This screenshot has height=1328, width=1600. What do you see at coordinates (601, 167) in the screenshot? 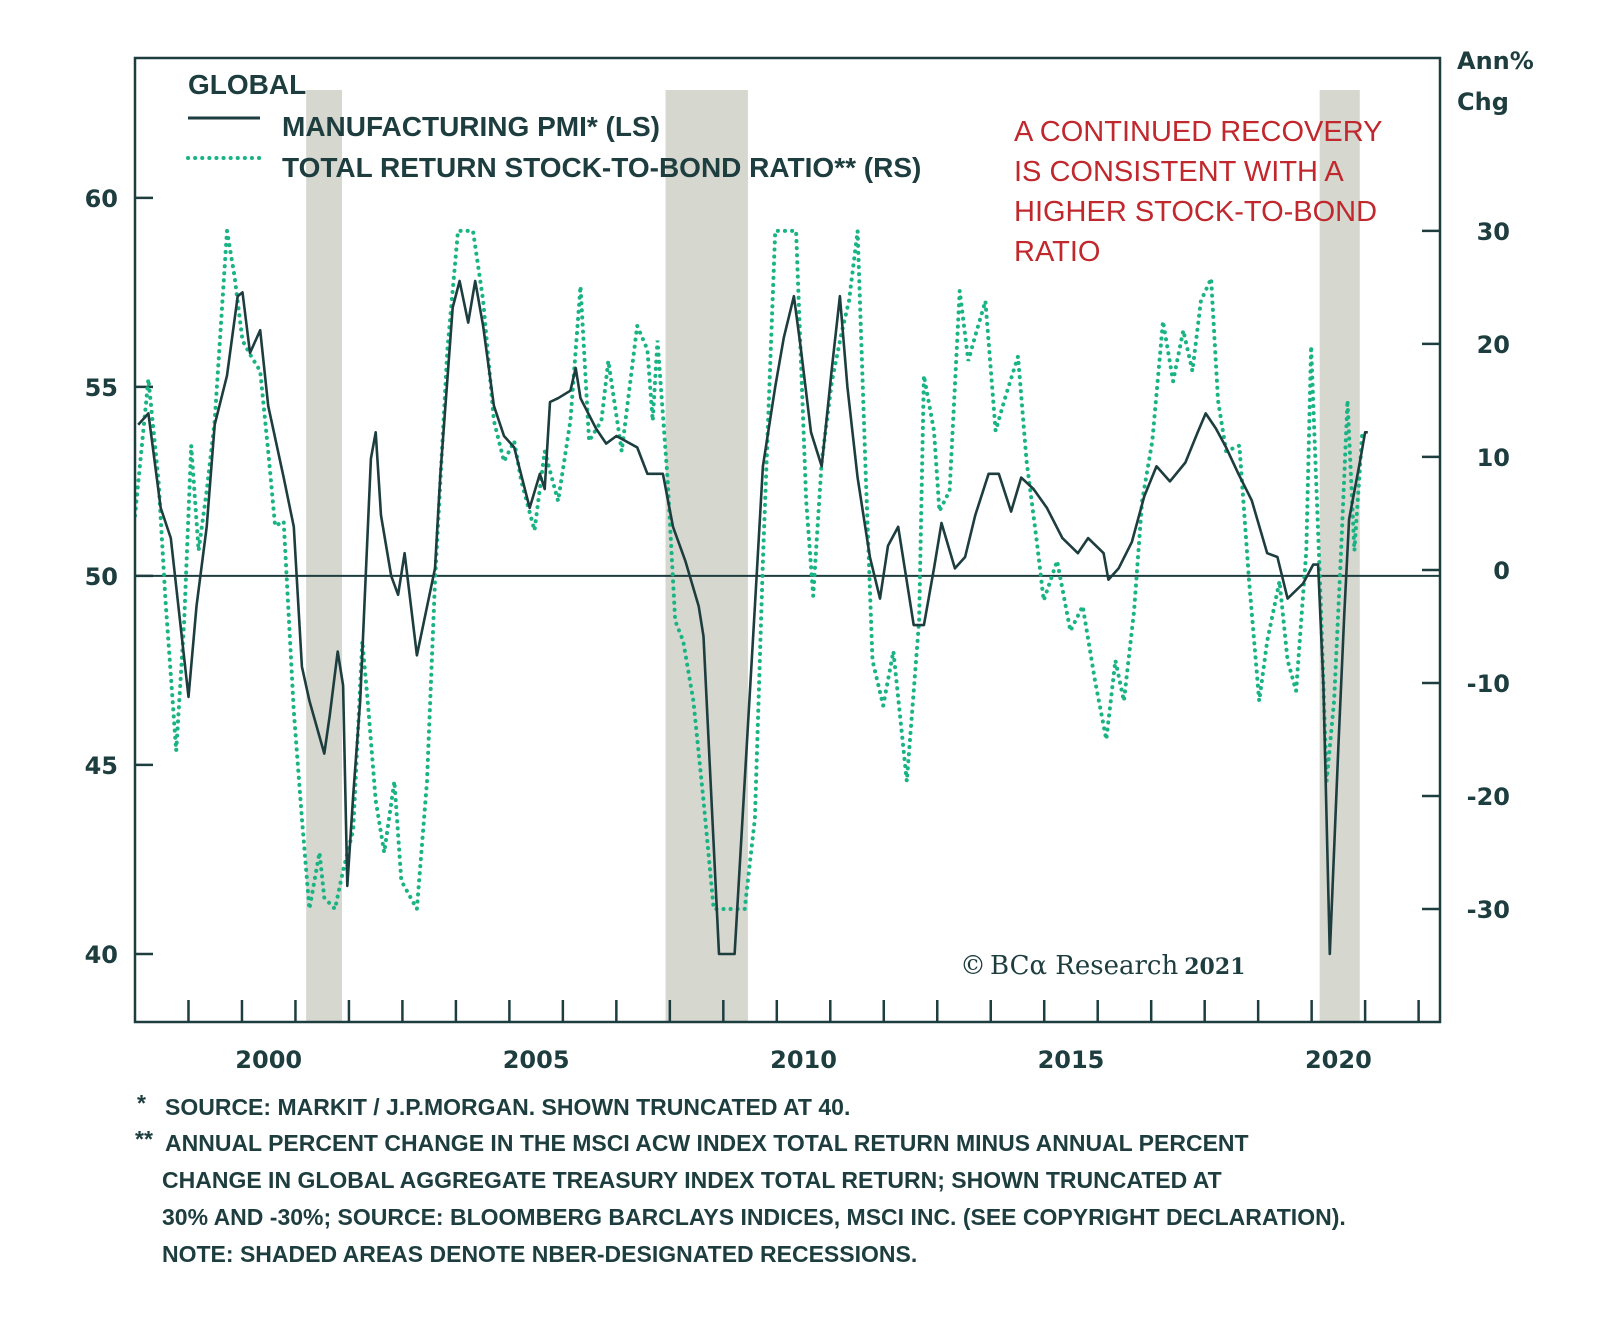
I see `legend-label-ratio: TOTAL RETURN STOCK-TO-BOND RATIO** (RS)` at bounding box center [601, 167].